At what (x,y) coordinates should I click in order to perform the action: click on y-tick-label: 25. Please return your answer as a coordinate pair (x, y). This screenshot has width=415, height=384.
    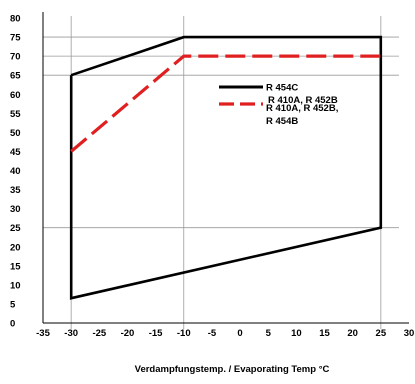
    Looking at the image, I should click on (15, 228).